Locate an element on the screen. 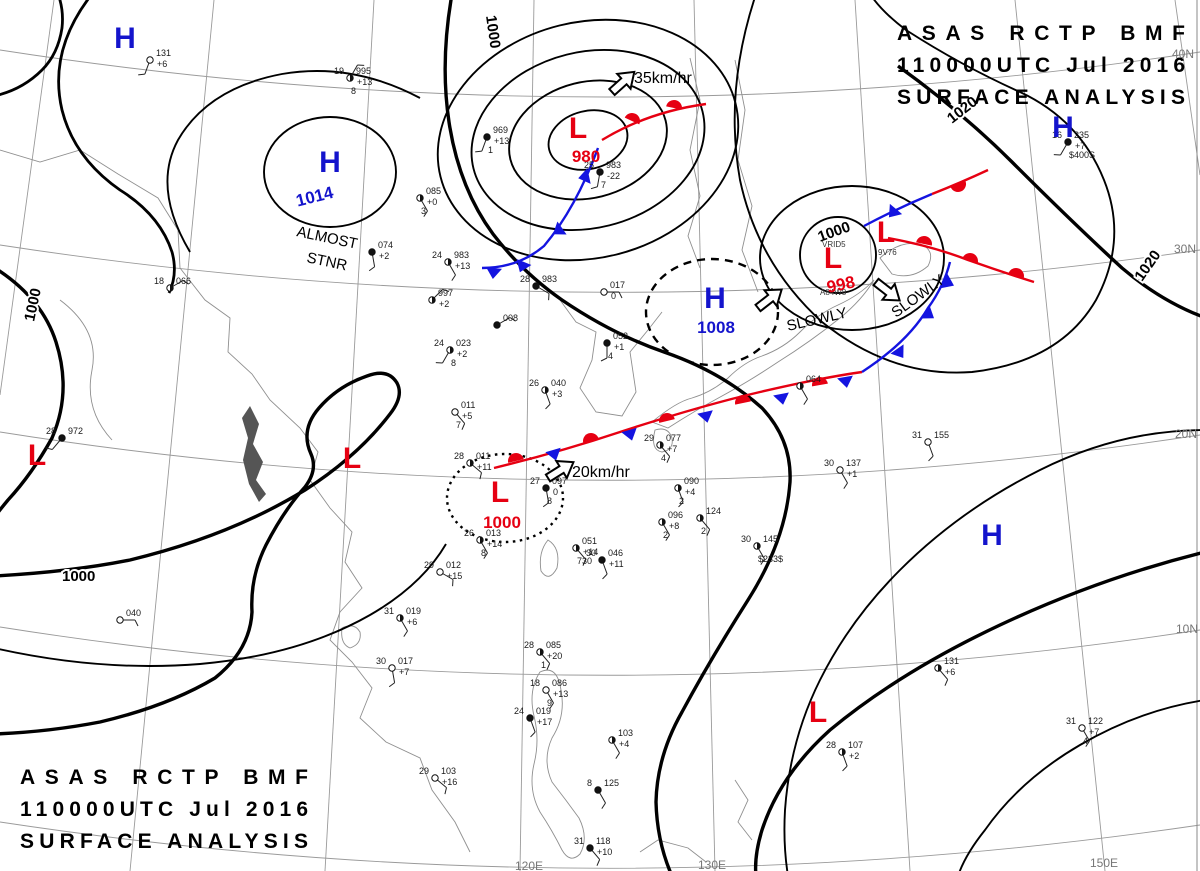  isobar-value-label: 1000 is located at coordinates (492, 31).